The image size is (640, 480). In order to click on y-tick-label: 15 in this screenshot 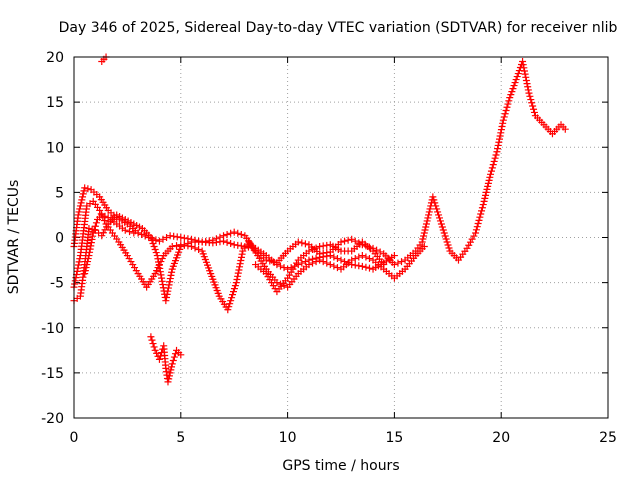, I will do `click(55, 103)`.